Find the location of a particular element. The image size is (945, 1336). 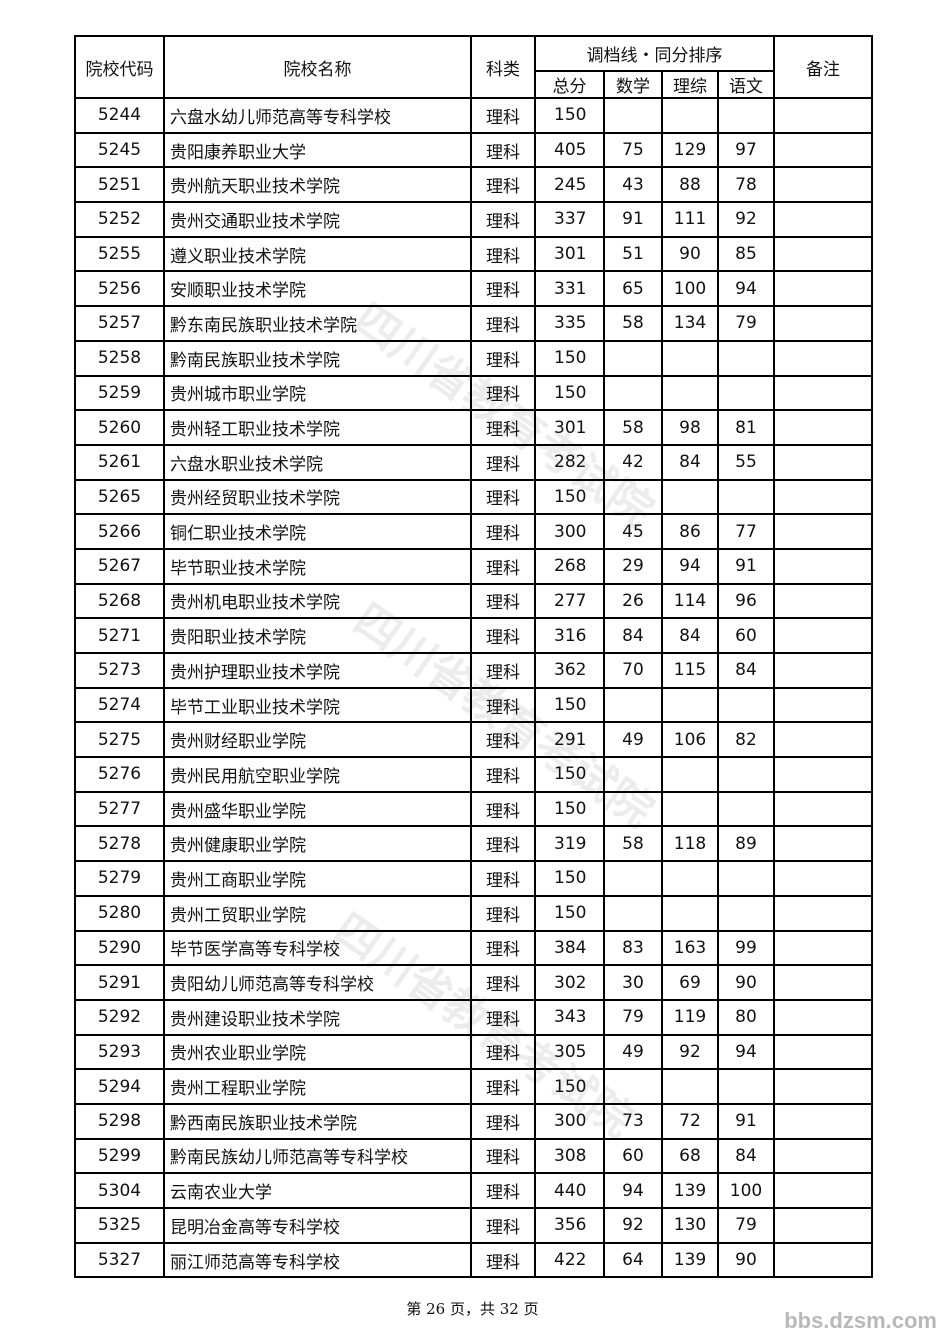

table-row: 5261 六盘水职业技术学院 理科 282 42 84 55 is located at coordinates (473, 462).